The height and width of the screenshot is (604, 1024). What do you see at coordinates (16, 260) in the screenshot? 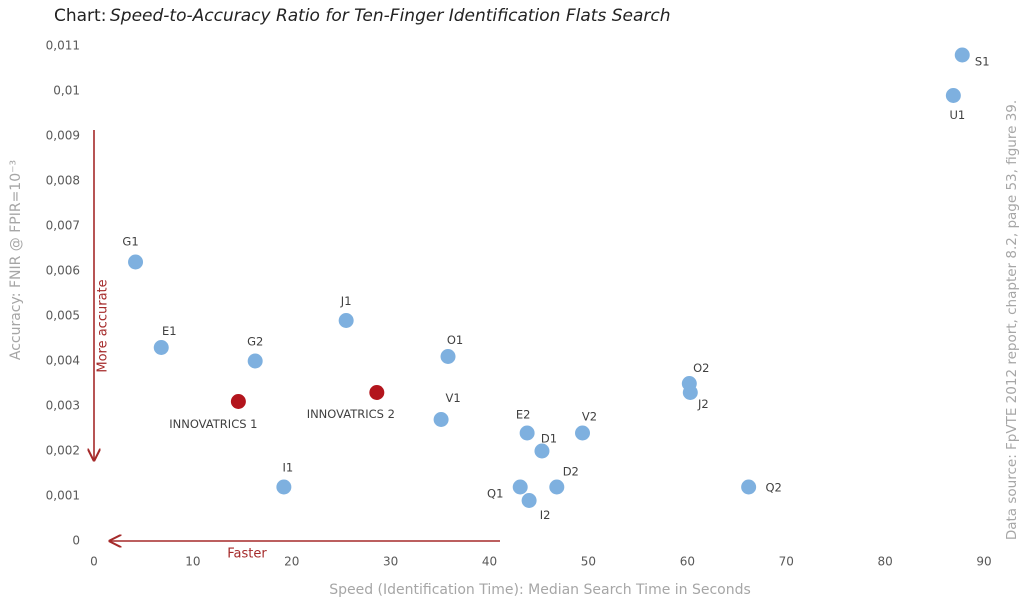
I see `y-axis-label: Accuracy: FNIR @ FPIR=10⁻³` at bounding box center [16, 260].